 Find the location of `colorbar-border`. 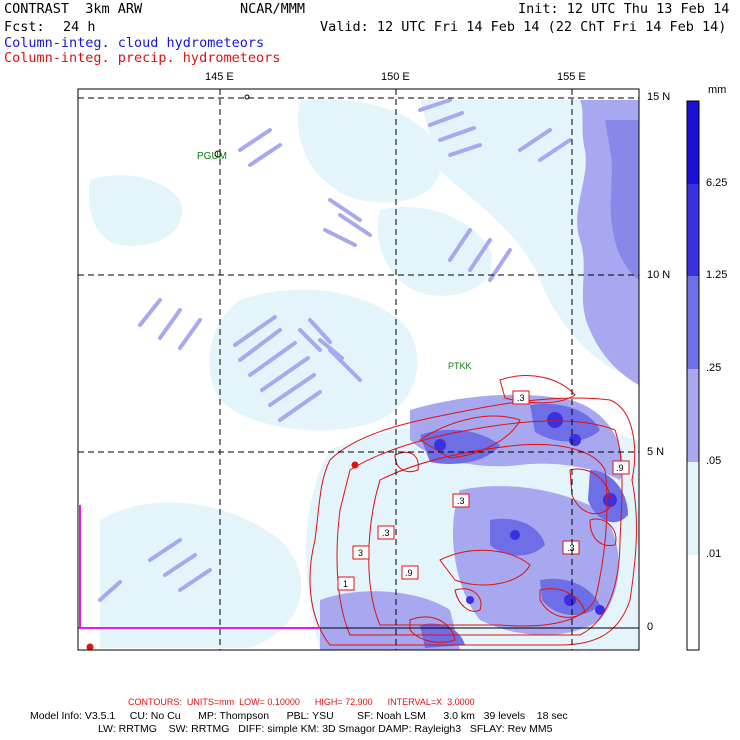

colorbar-border is located at coordinates (693, 375).